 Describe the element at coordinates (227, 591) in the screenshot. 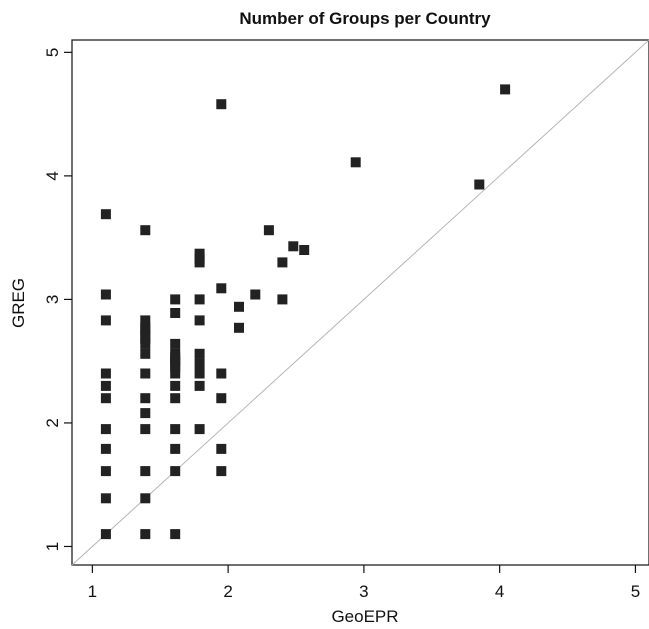

I see `x-tick-label: 2` at that location.